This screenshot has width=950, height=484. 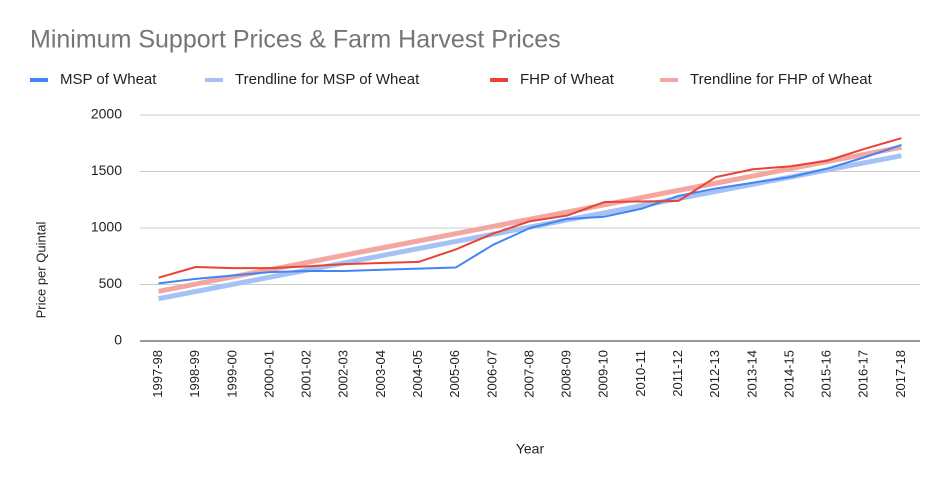 What do you see at coordinates (530, 449) in the screenshot?
I see `x-axis-label: Year` at bounding box center [530, 449].